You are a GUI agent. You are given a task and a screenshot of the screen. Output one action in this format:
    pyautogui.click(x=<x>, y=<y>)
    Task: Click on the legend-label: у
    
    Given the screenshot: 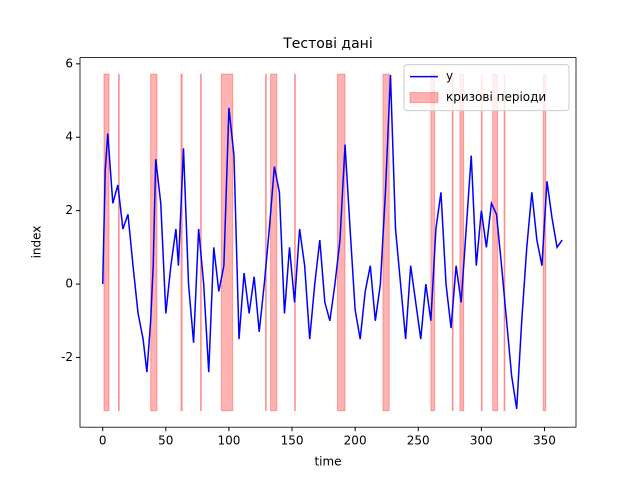 What is the action you would take?
    pyautogui.click(x=449, y=76)
    